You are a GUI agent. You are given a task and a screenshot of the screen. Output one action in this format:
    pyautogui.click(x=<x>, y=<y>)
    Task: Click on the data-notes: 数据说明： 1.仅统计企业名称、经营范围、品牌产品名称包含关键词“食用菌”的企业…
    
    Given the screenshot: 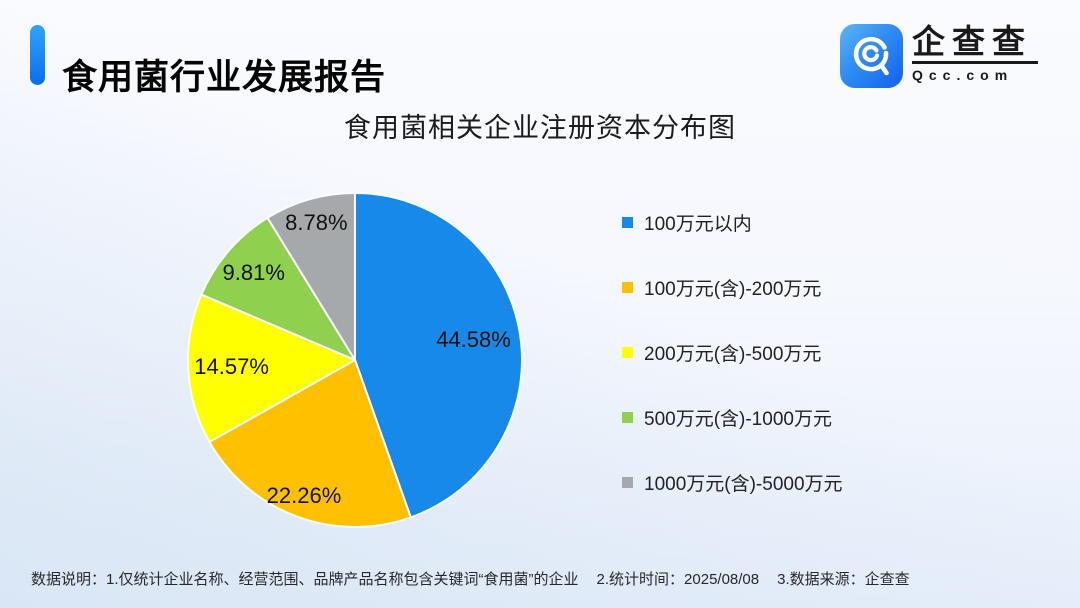 What is the action you would take?
    pyautogui.click(x=546, y=578)
    